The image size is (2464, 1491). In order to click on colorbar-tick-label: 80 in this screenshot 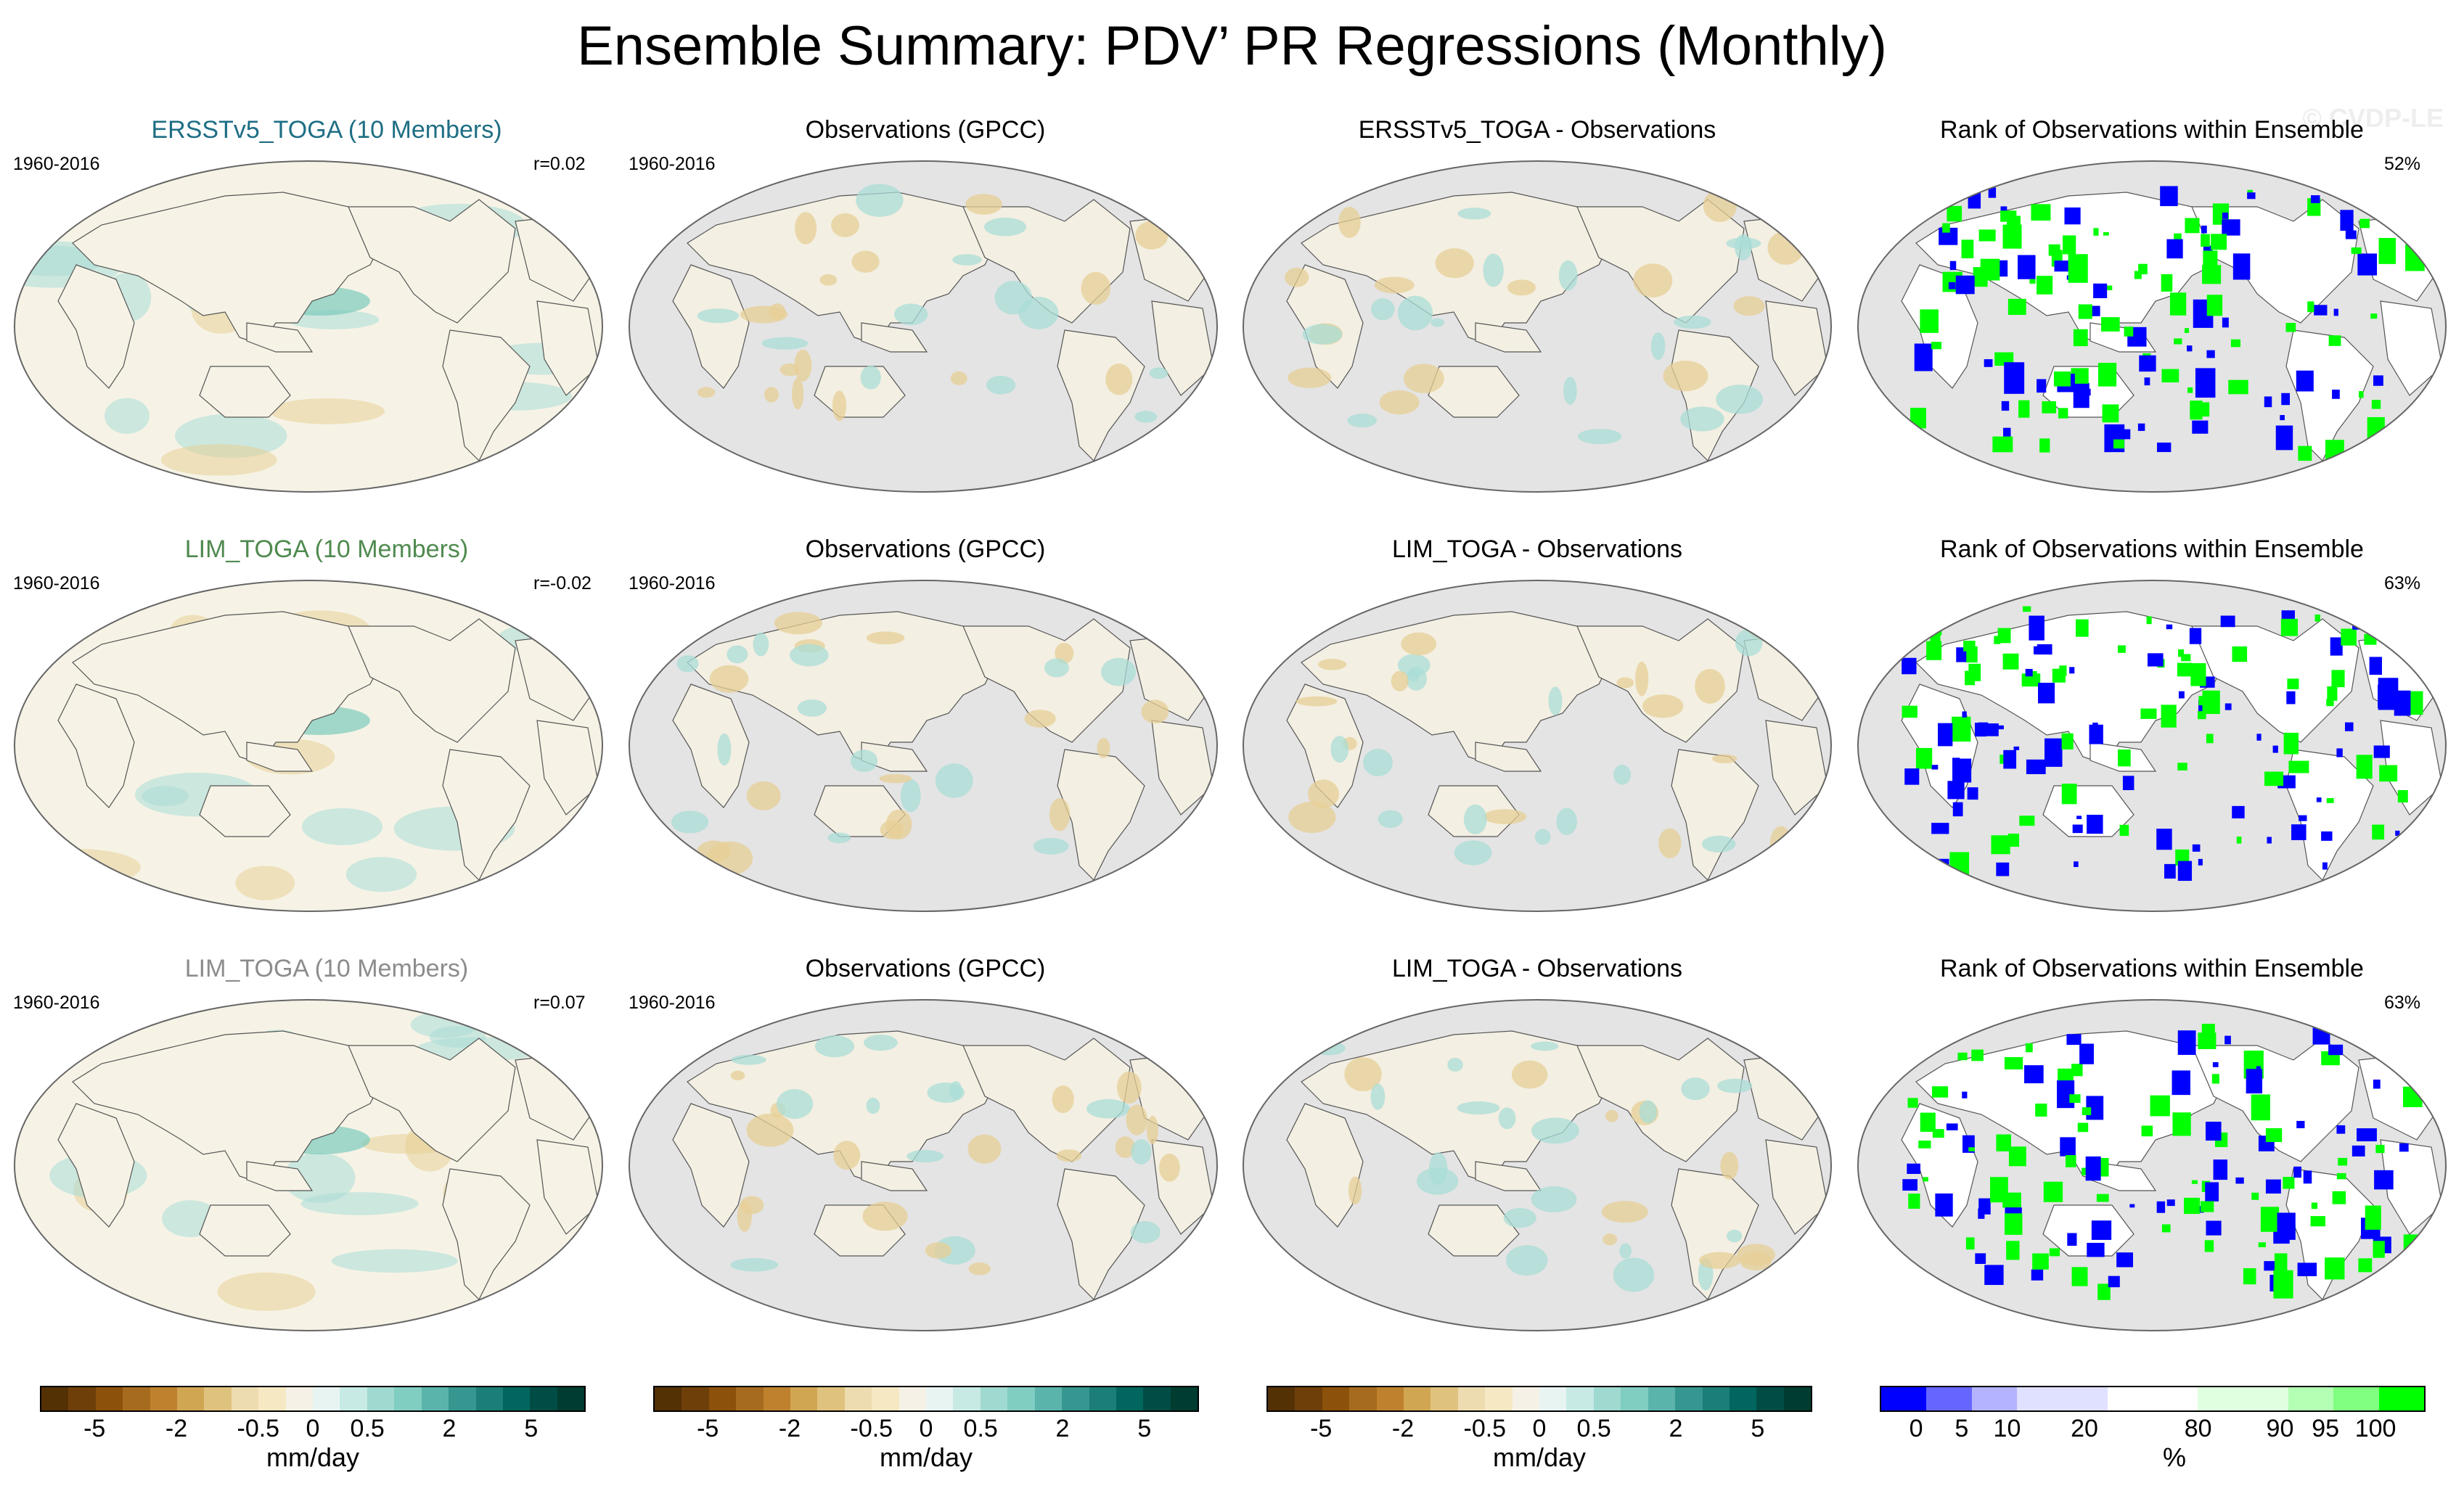, I will do `click(2198, 1428)`.